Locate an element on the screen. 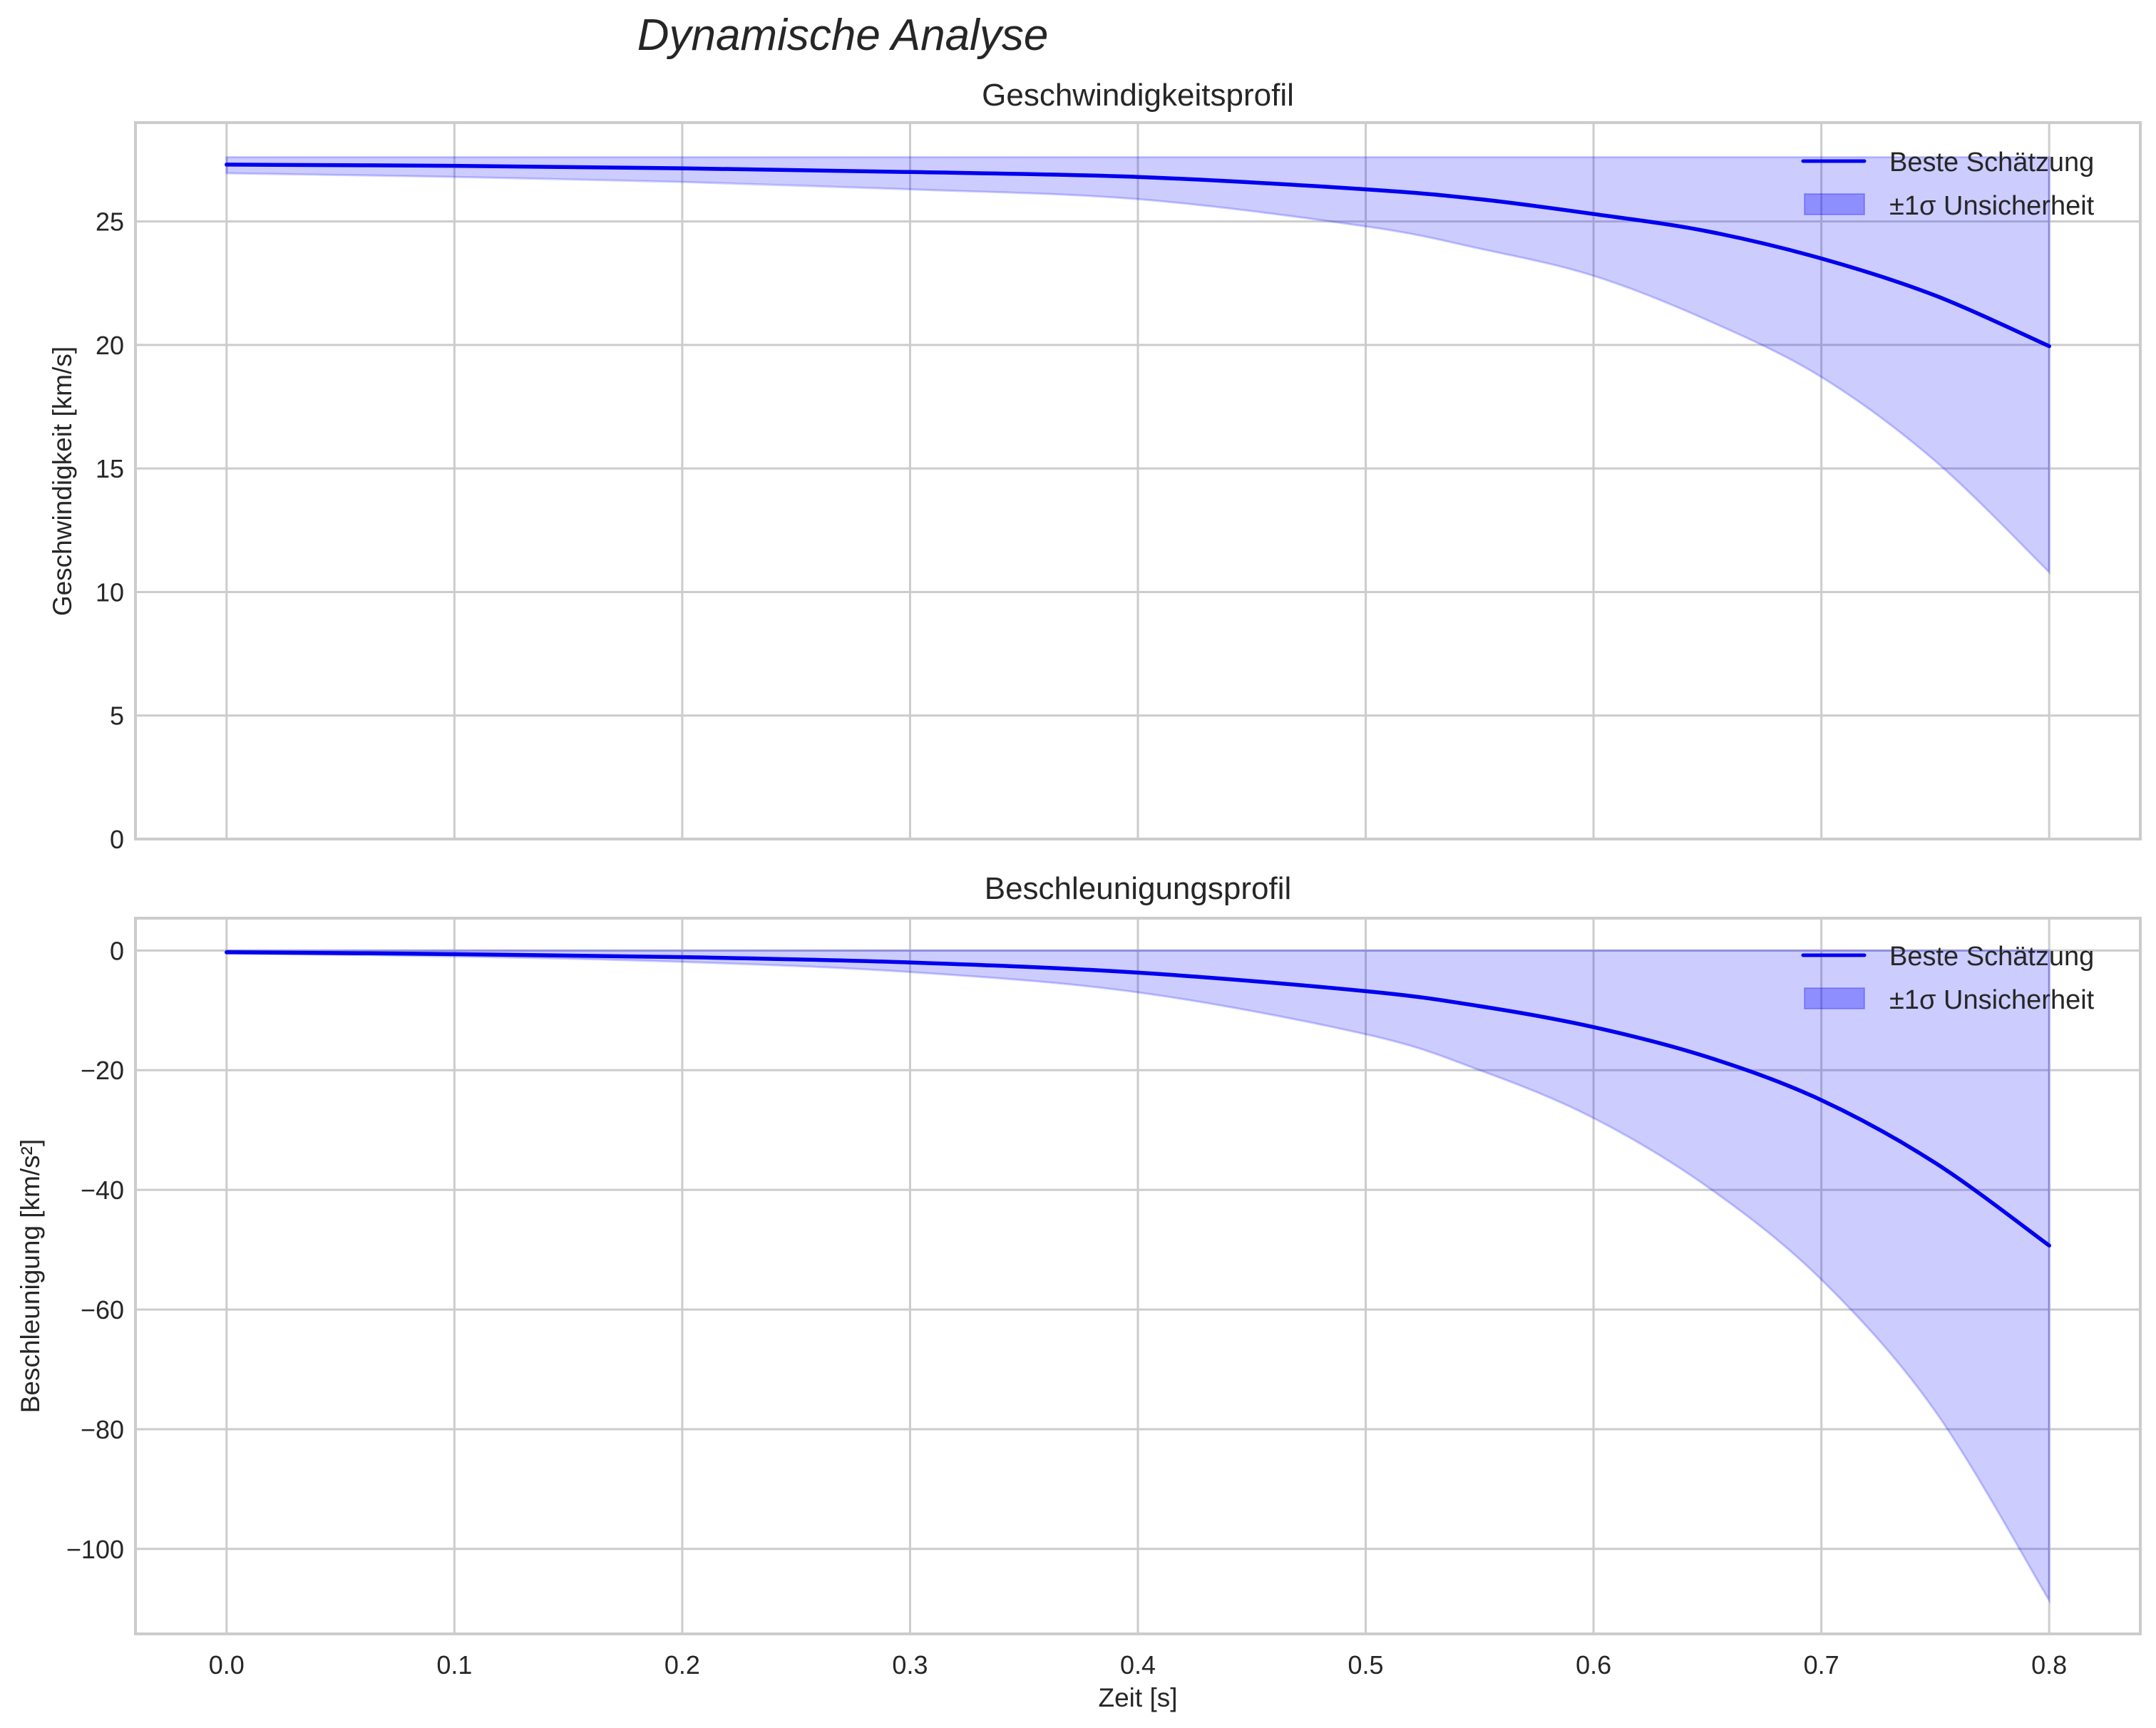 The image size is (2156, 1728). acceleration-chart-title: Beschleunigungsprofil is located at coordinates (1138, 888).